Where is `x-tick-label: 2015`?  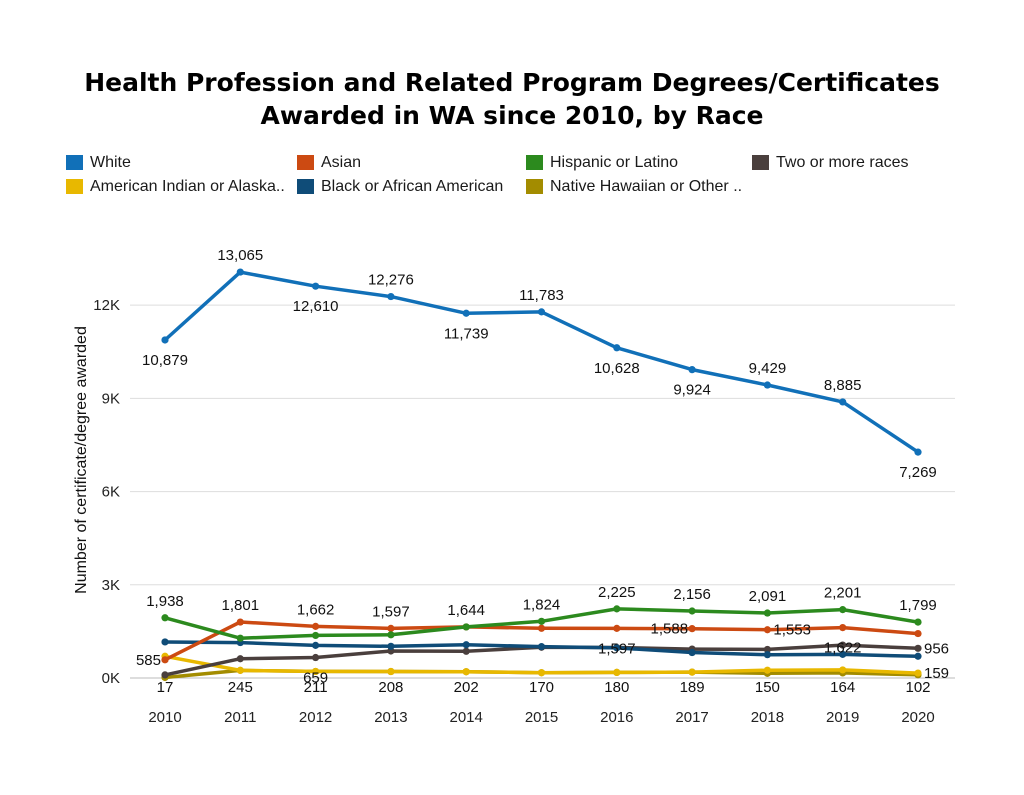 x-tick-label: 2015 is located at coordinates (541, 717).